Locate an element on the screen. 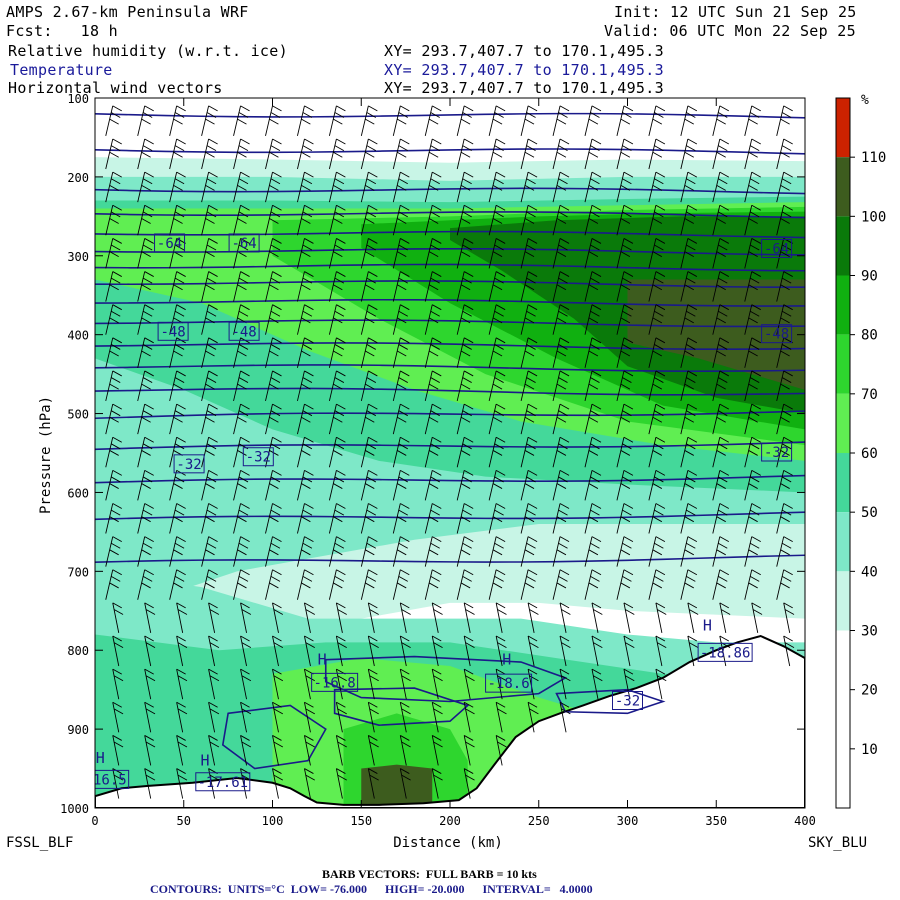 The width and height of the screenshot is (900, 900). y-tick-label: 200 is located at coordinates (78, 178).